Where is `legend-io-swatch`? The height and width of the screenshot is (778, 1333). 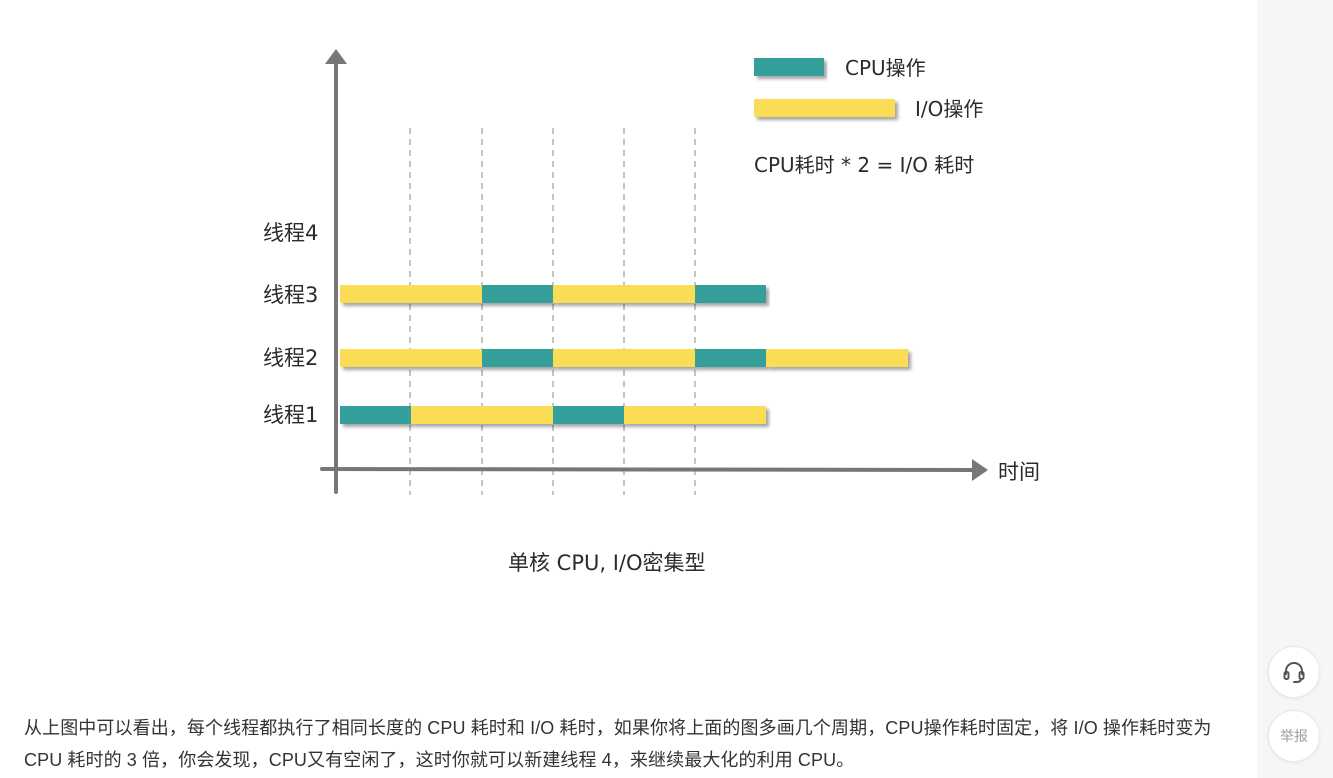
legend-io-swatch is located at coordinates (824, 108).